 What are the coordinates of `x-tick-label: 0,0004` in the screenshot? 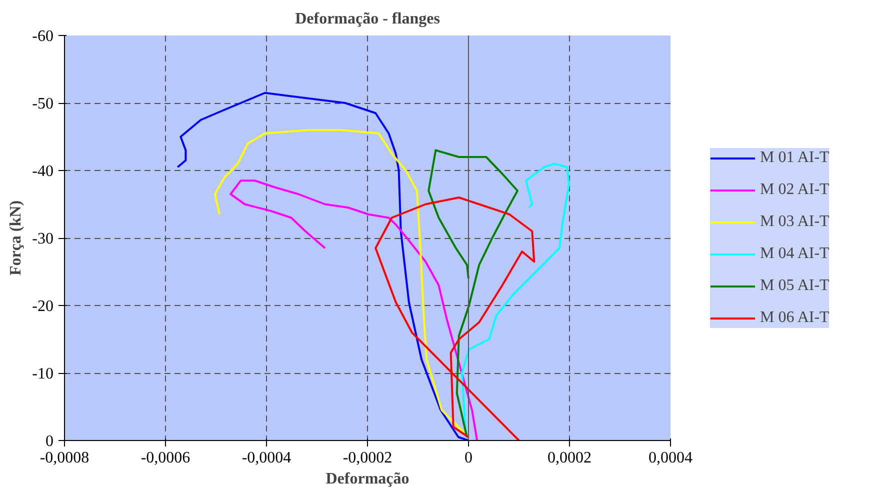 It's located at (670, 458).